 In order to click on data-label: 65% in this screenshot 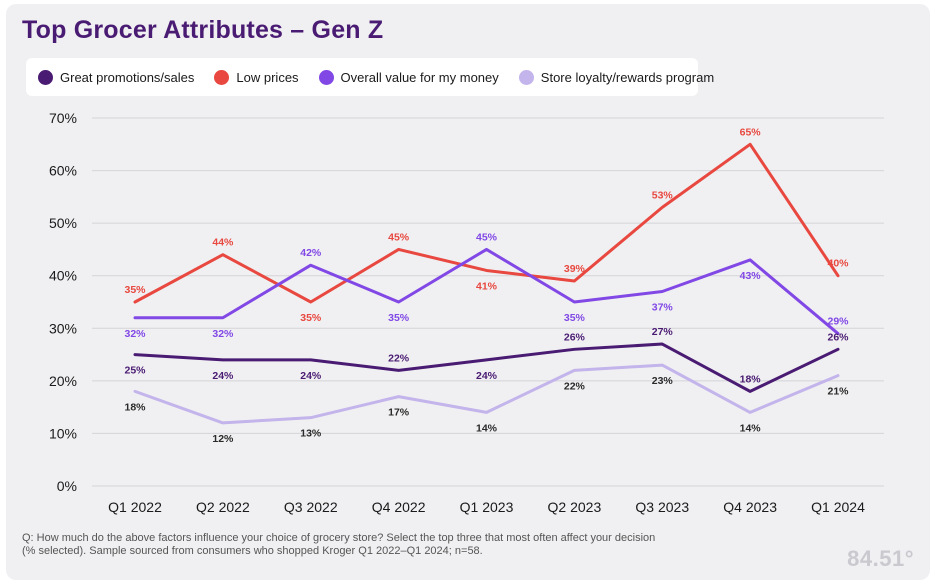, I will do `click(751, 132)`.